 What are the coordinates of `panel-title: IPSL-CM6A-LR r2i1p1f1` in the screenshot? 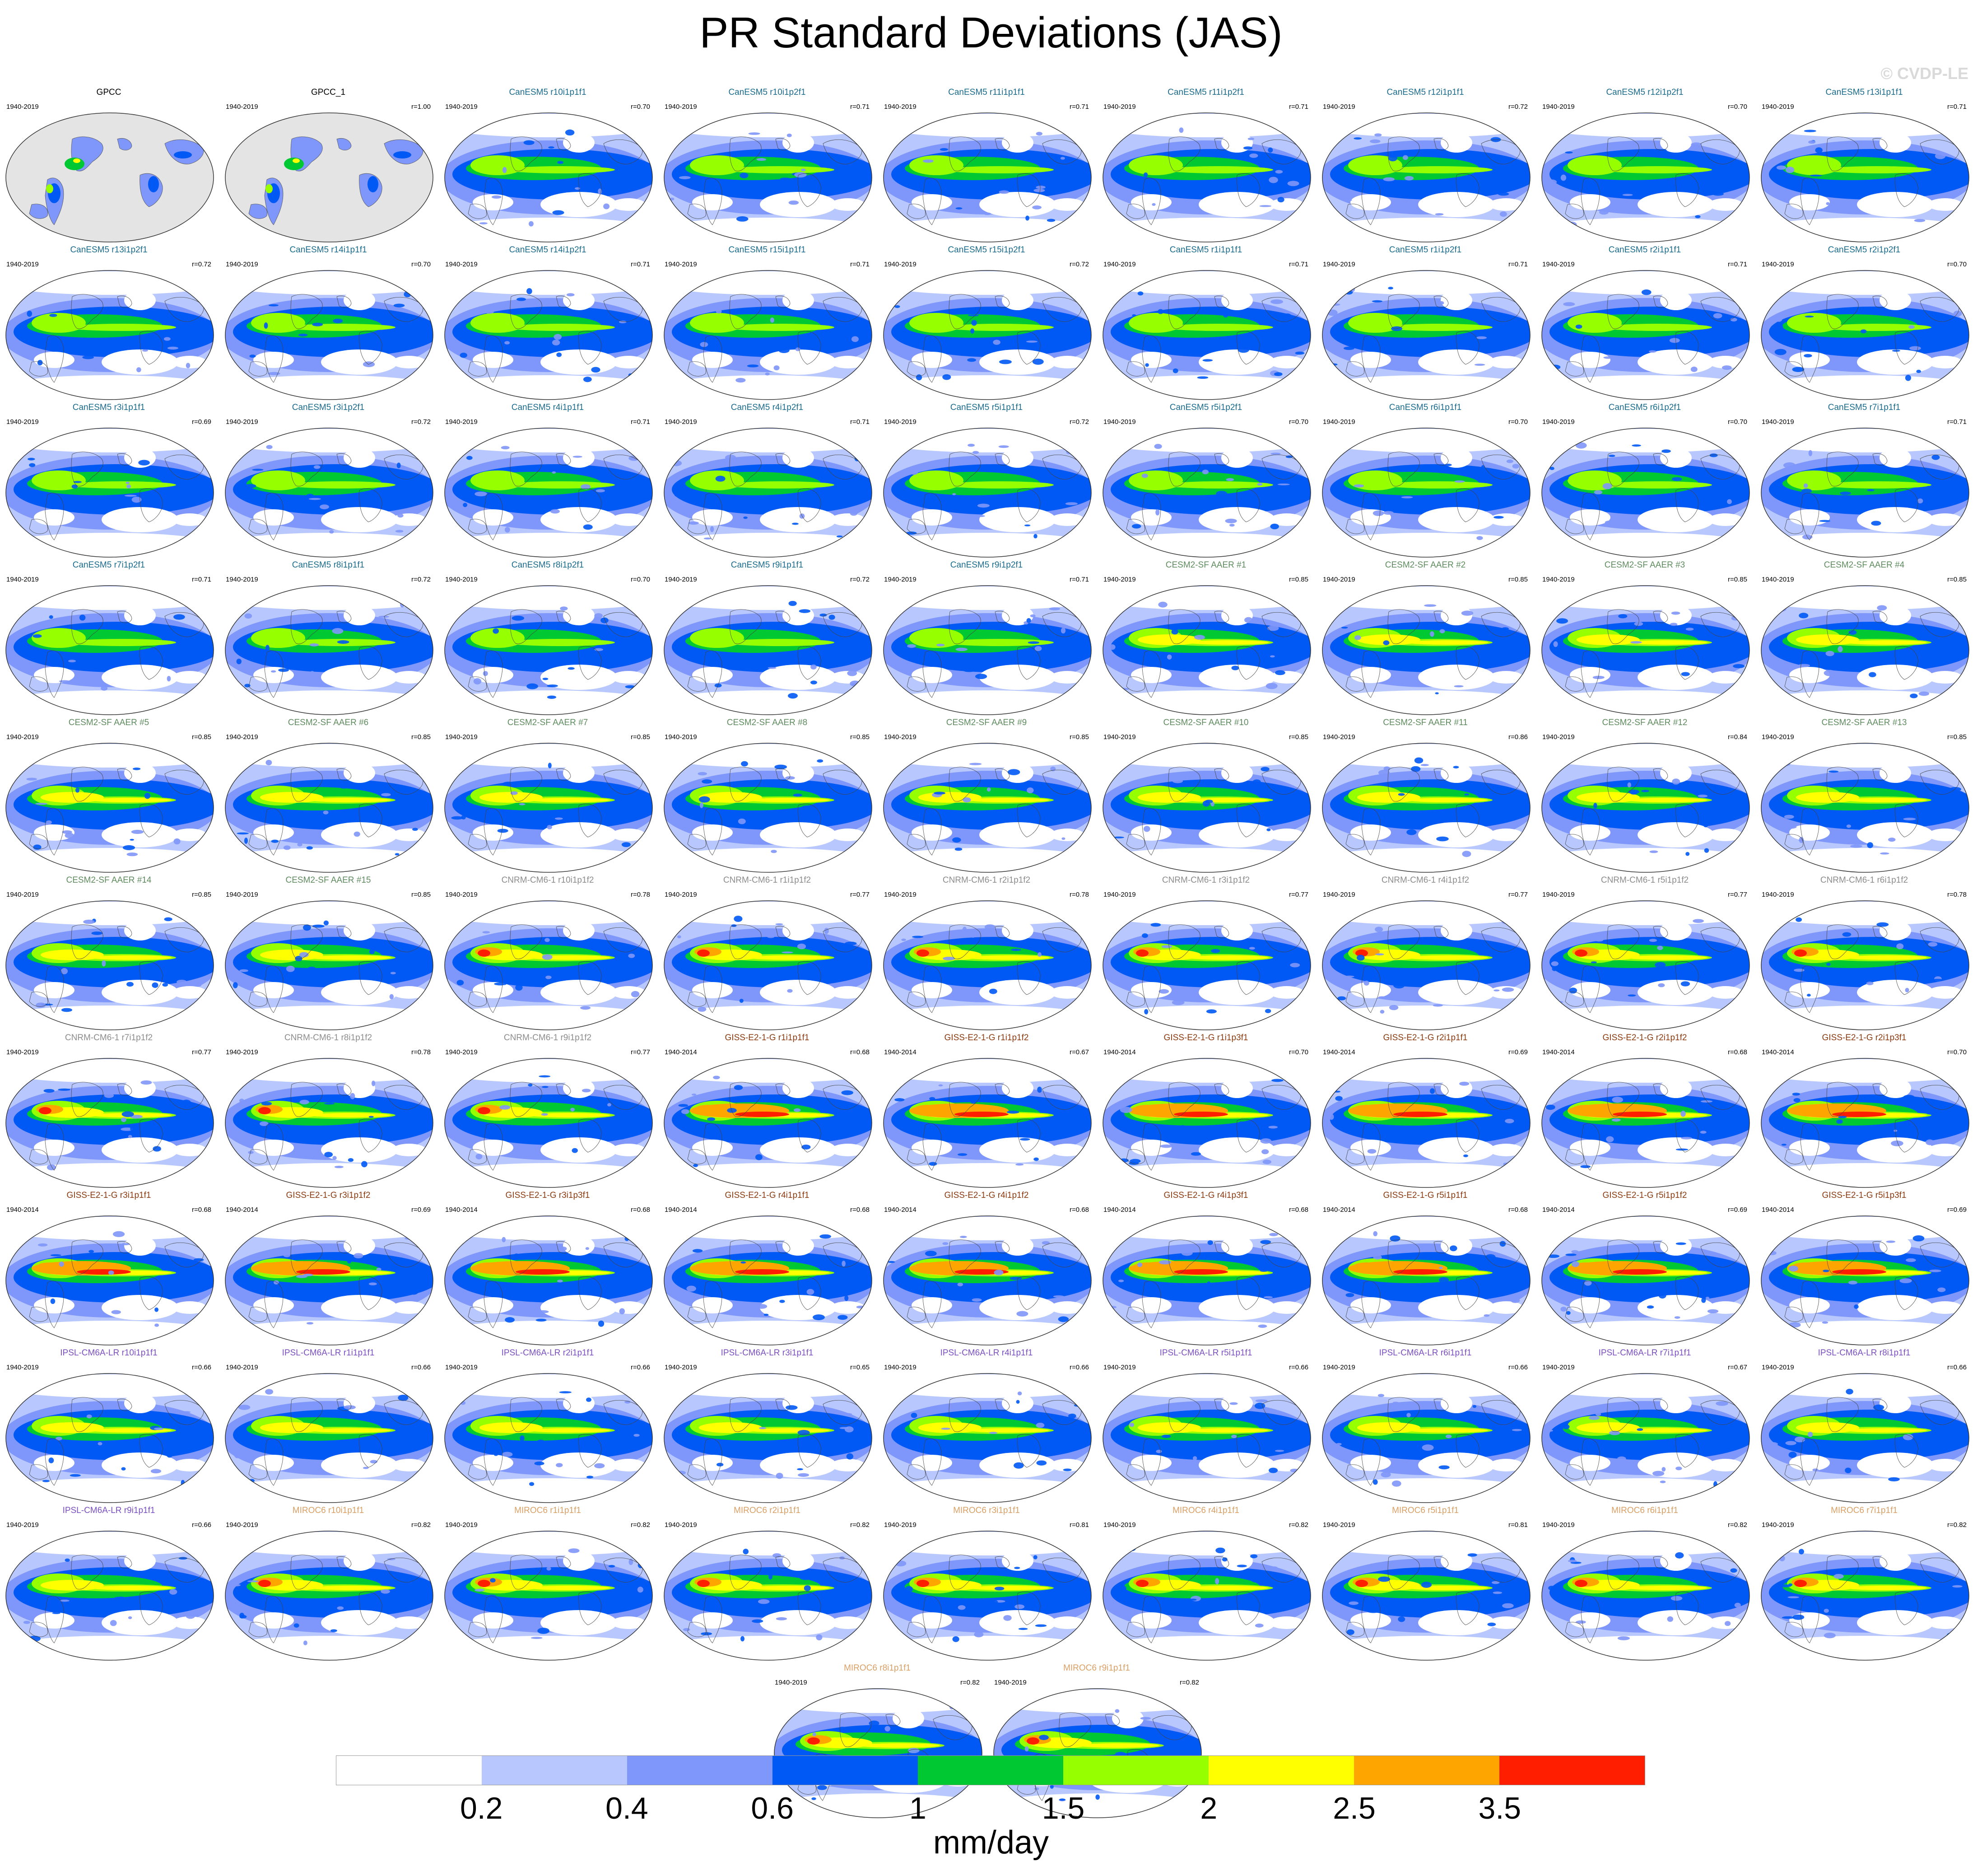 It's located at (547, 1353).